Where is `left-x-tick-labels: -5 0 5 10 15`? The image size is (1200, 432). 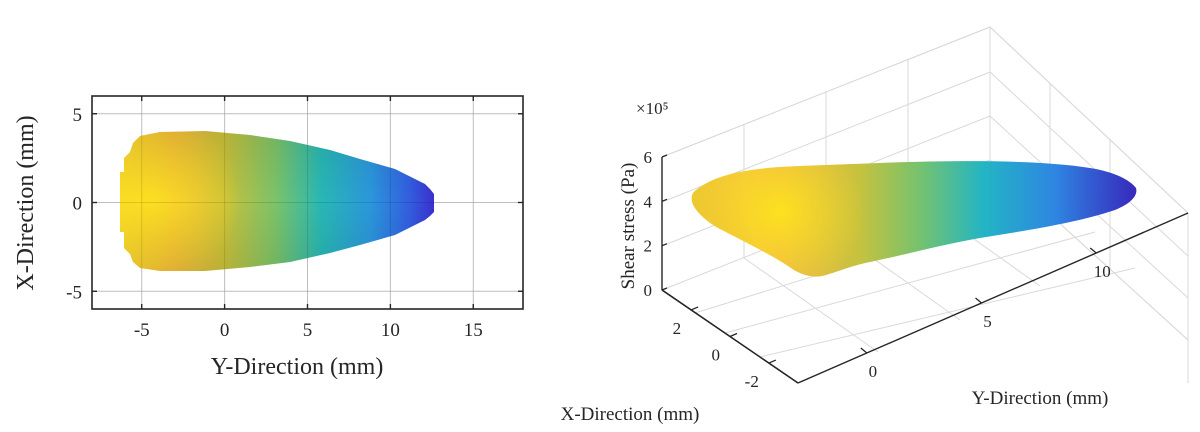
left-x-tick-labels: -5 0 5 10 15 is located at coordinates (308, 330).